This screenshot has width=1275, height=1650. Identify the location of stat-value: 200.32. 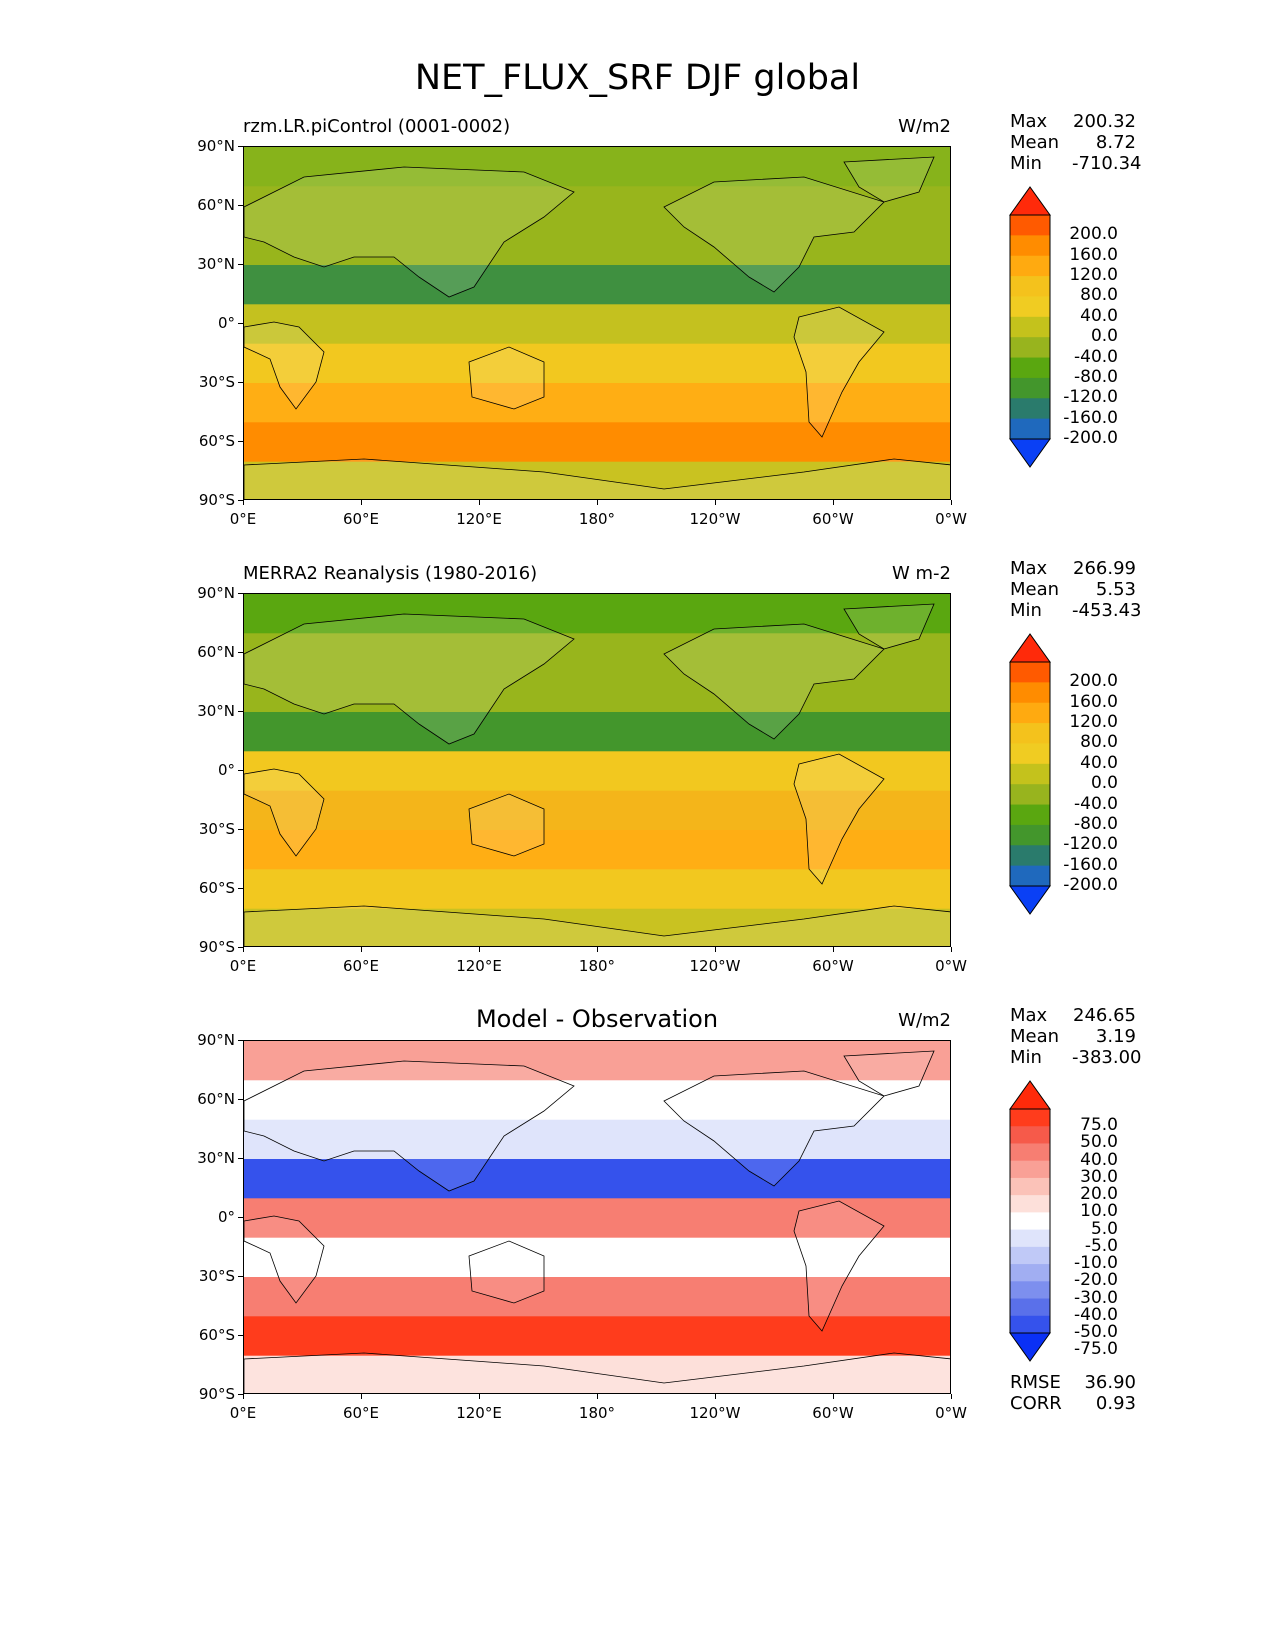
(1104, 121).